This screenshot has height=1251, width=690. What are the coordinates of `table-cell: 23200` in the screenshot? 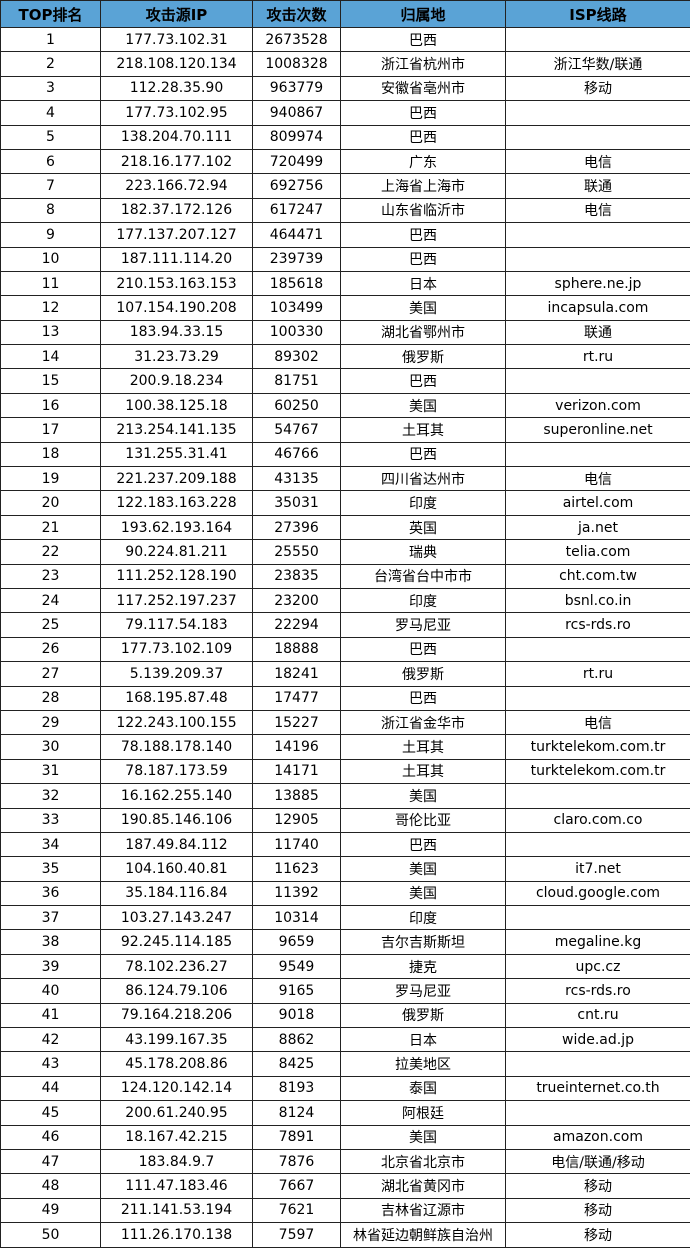 It's located at (296, 600).